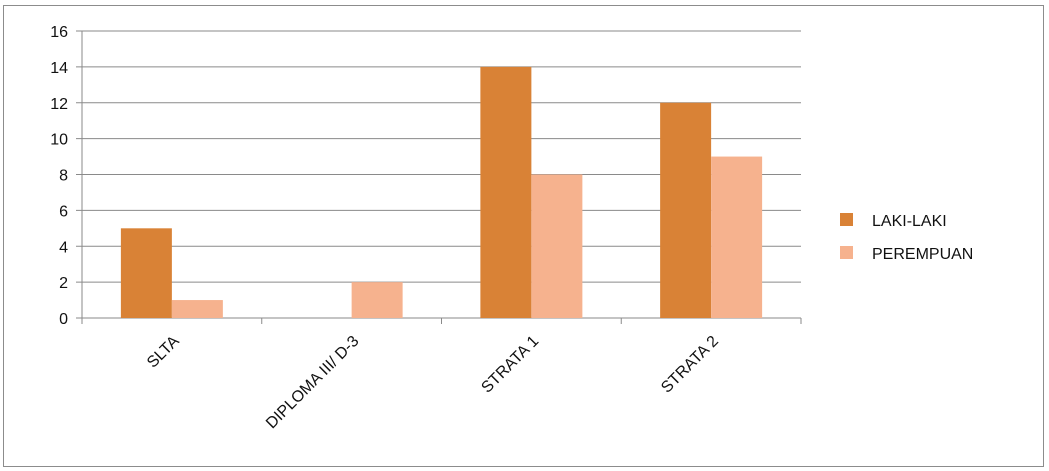 The image size is (1049, 471). Describe the element at coordinates (59, 140) in the screenshot. I see `y-tick-label: 10` at that location.